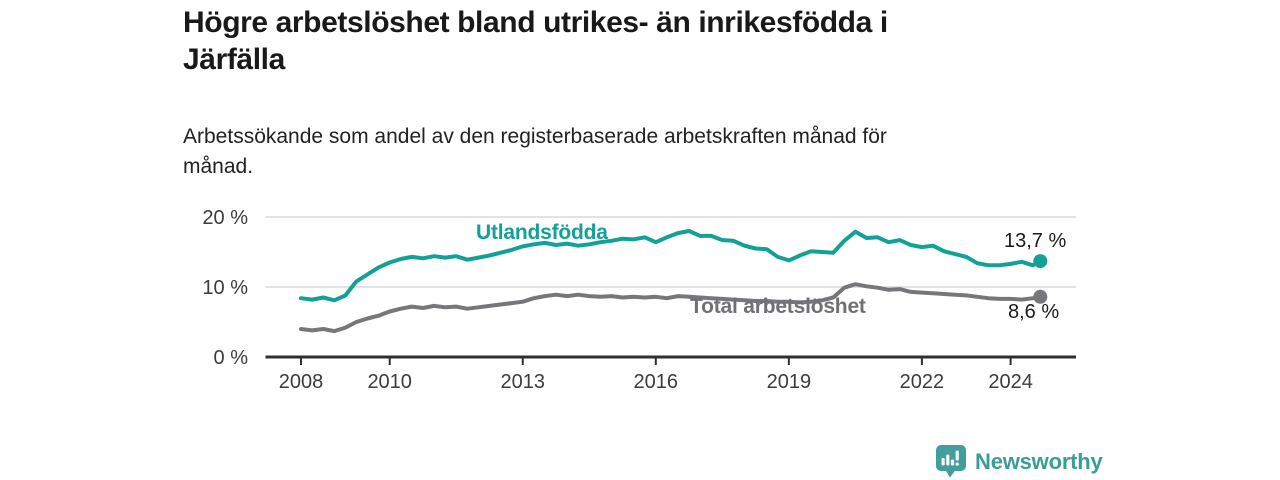 Image resolution: width=1280 pixels, height=480 pixels. What do you see at coordinates (218, 166) in the screenshot?
I see `subtitle-line-2: månad.` at bounding box center [218, 166].